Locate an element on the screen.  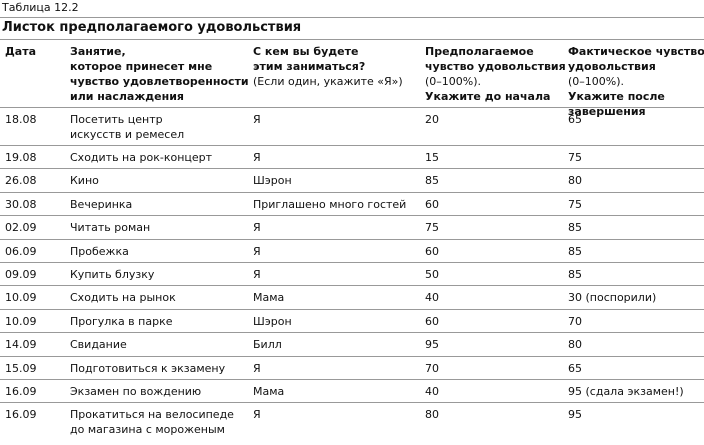
table-cell: 06.09 is located at coordinates (21, 251).